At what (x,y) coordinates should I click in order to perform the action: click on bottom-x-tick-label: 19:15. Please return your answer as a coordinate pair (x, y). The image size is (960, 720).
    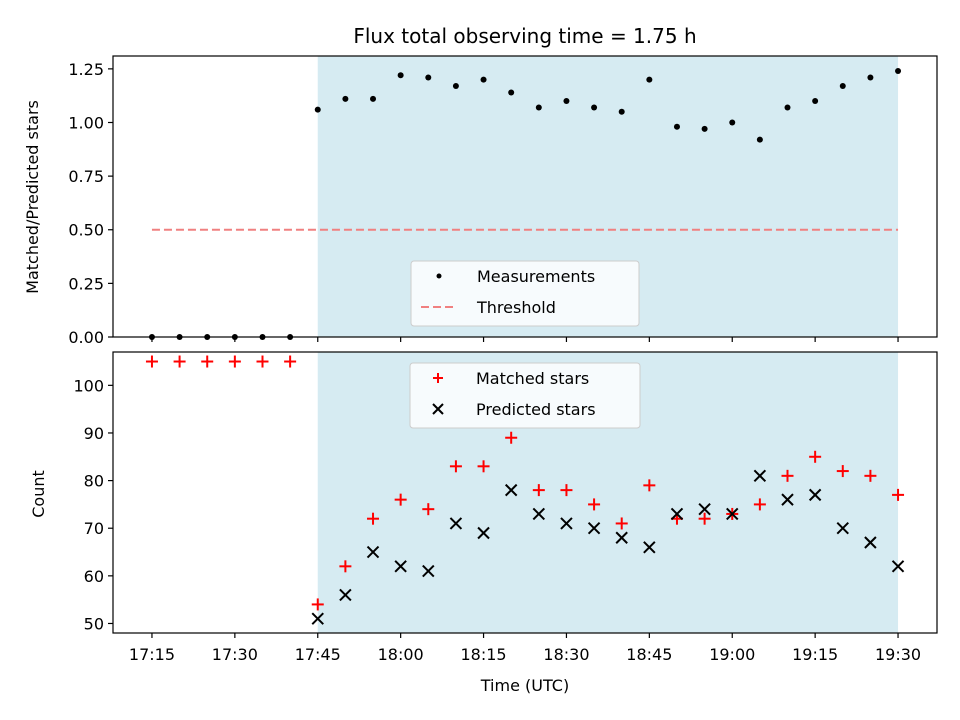
    Looking at the image, I should click on (815, 654).